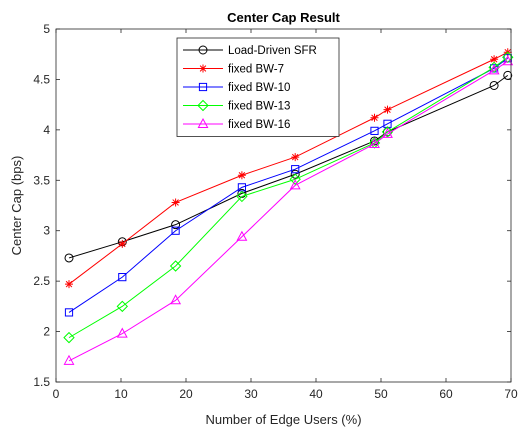 Image resolution: width=526 pixels, height=440 pixels. I want to click on x-tick-label: 10, so click(121, 394).